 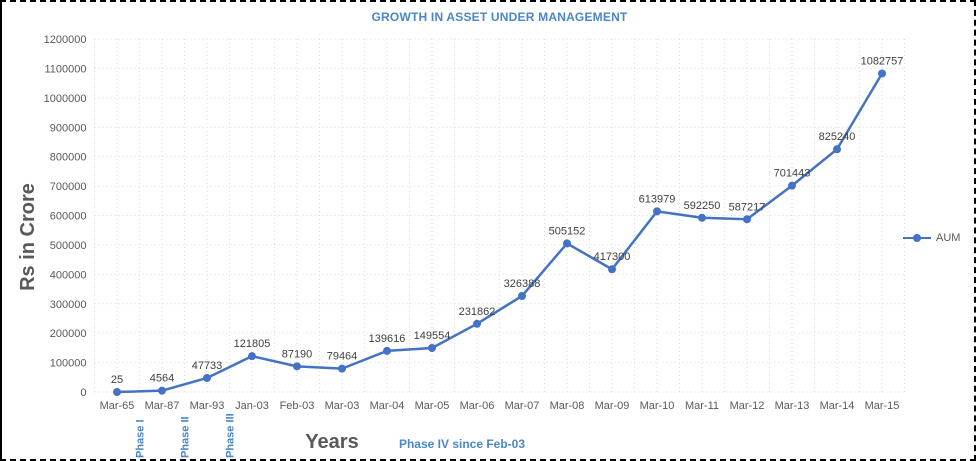 I want to click on x-axis-title: Years, so click(x=332, y=442).